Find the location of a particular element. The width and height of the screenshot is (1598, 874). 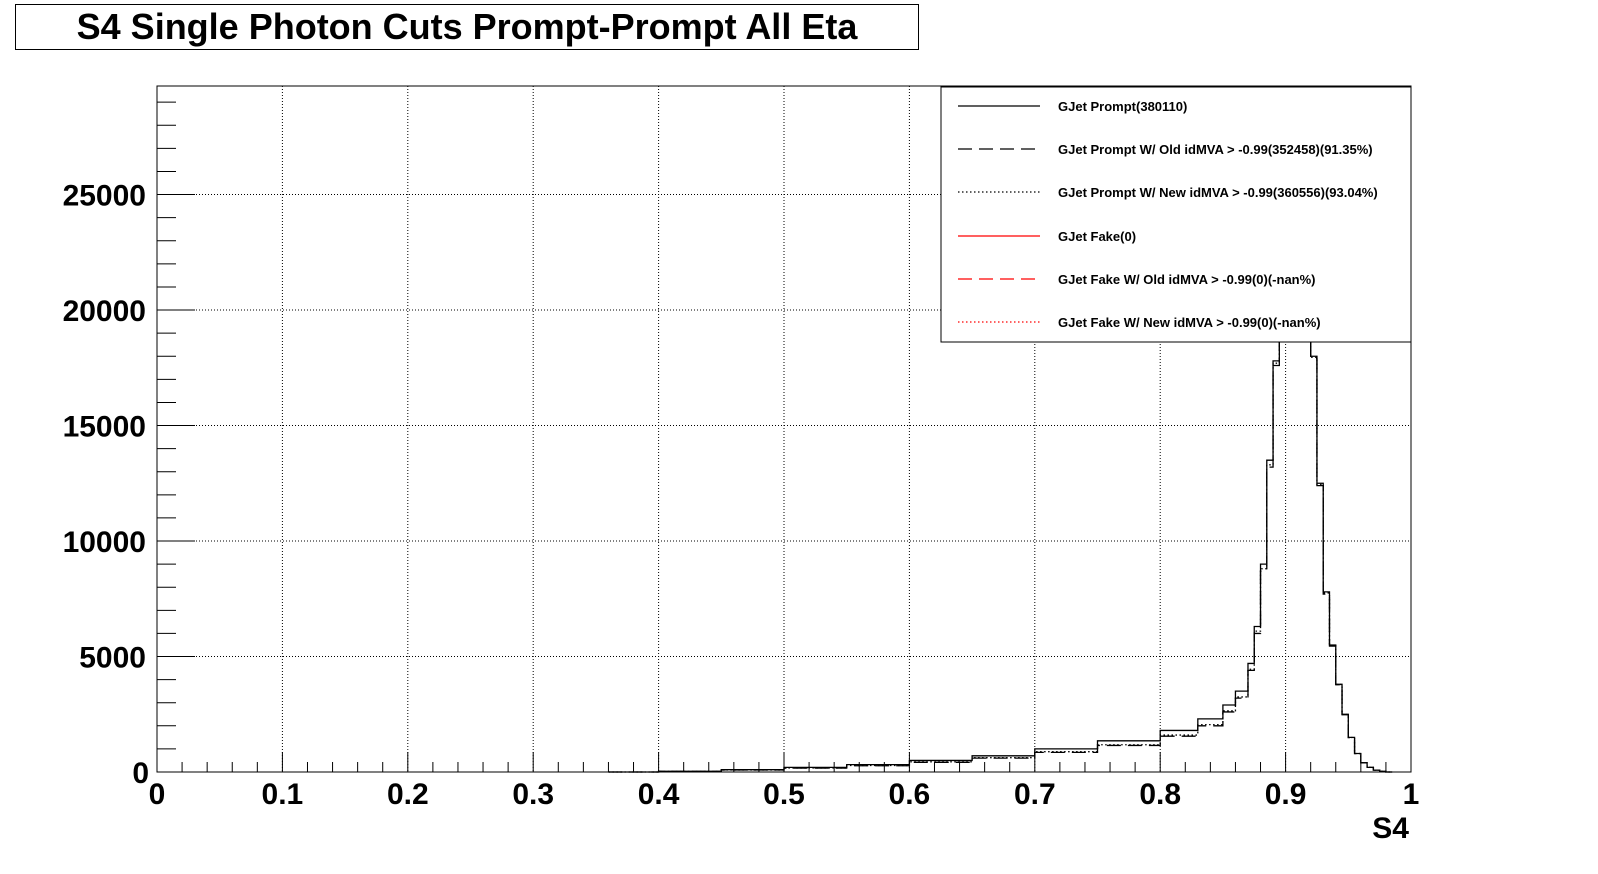

y-tick-label: 5000 is located at coordinates (112, 658).